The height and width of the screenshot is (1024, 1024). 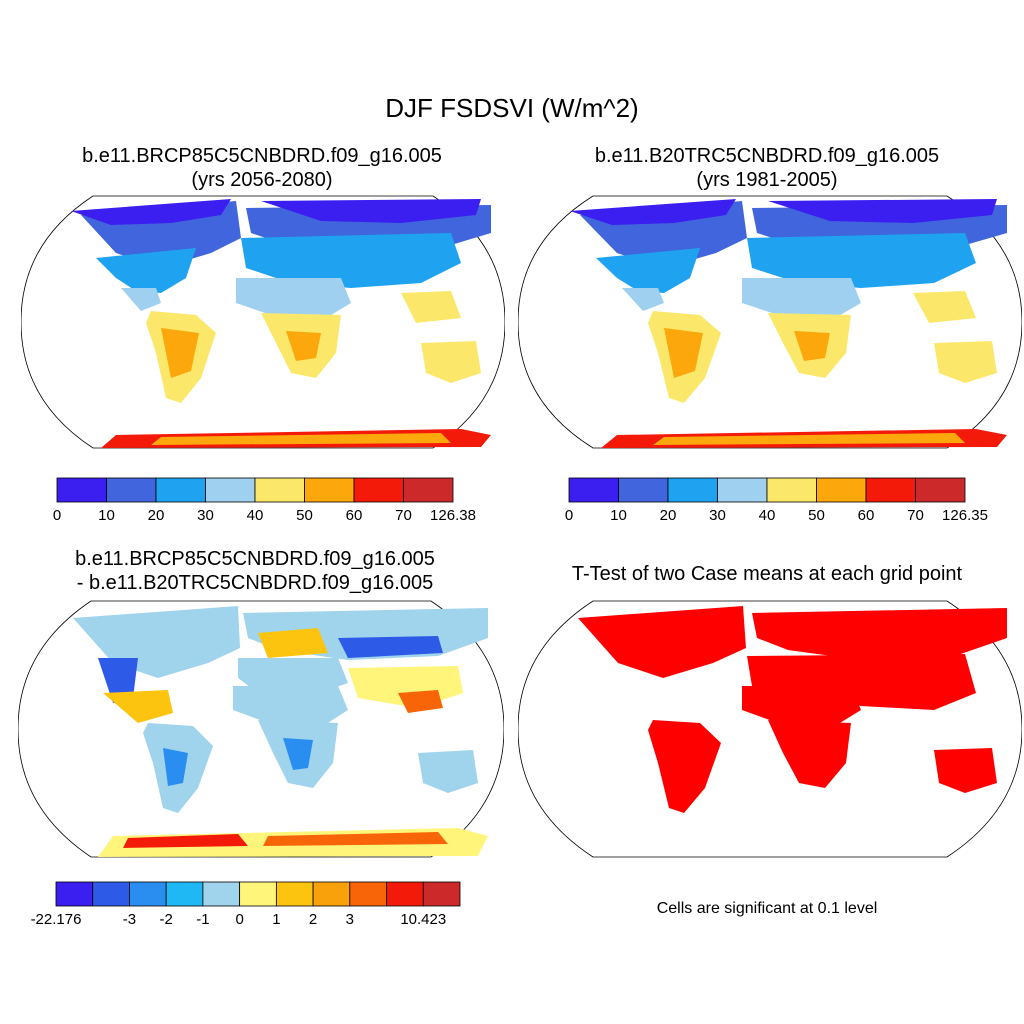 I want to click on colorbar-tick-label: 10.423, so click(x=423, y=919).